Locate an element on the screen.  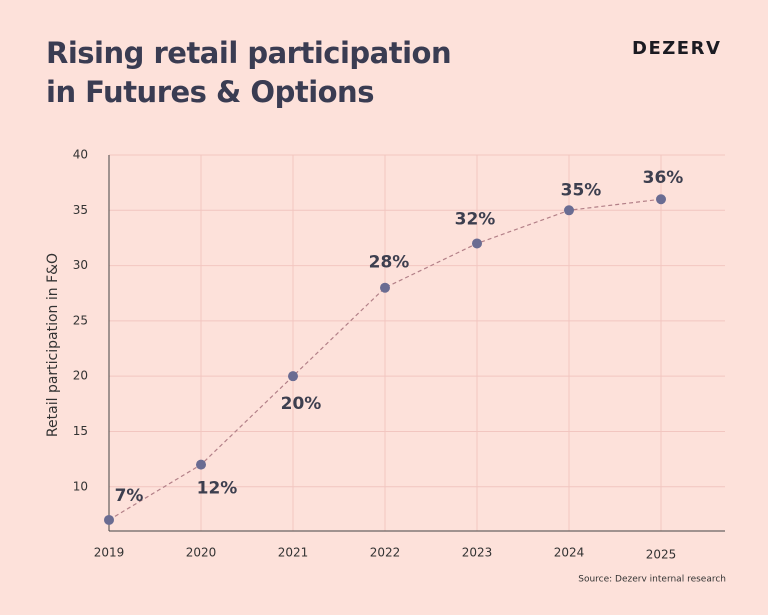
y-tick-label: 40 is located at coordinates (80, 155).